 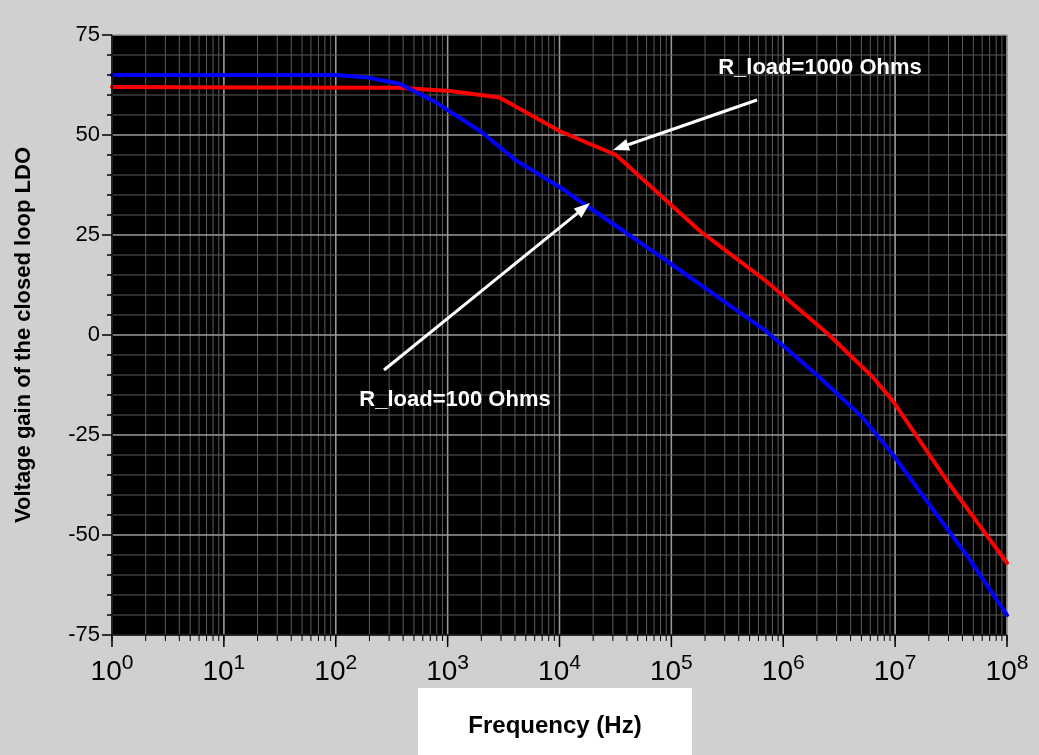 I want to click on x-tick-label: 10$^{4}$, so click(x=560, y=667).